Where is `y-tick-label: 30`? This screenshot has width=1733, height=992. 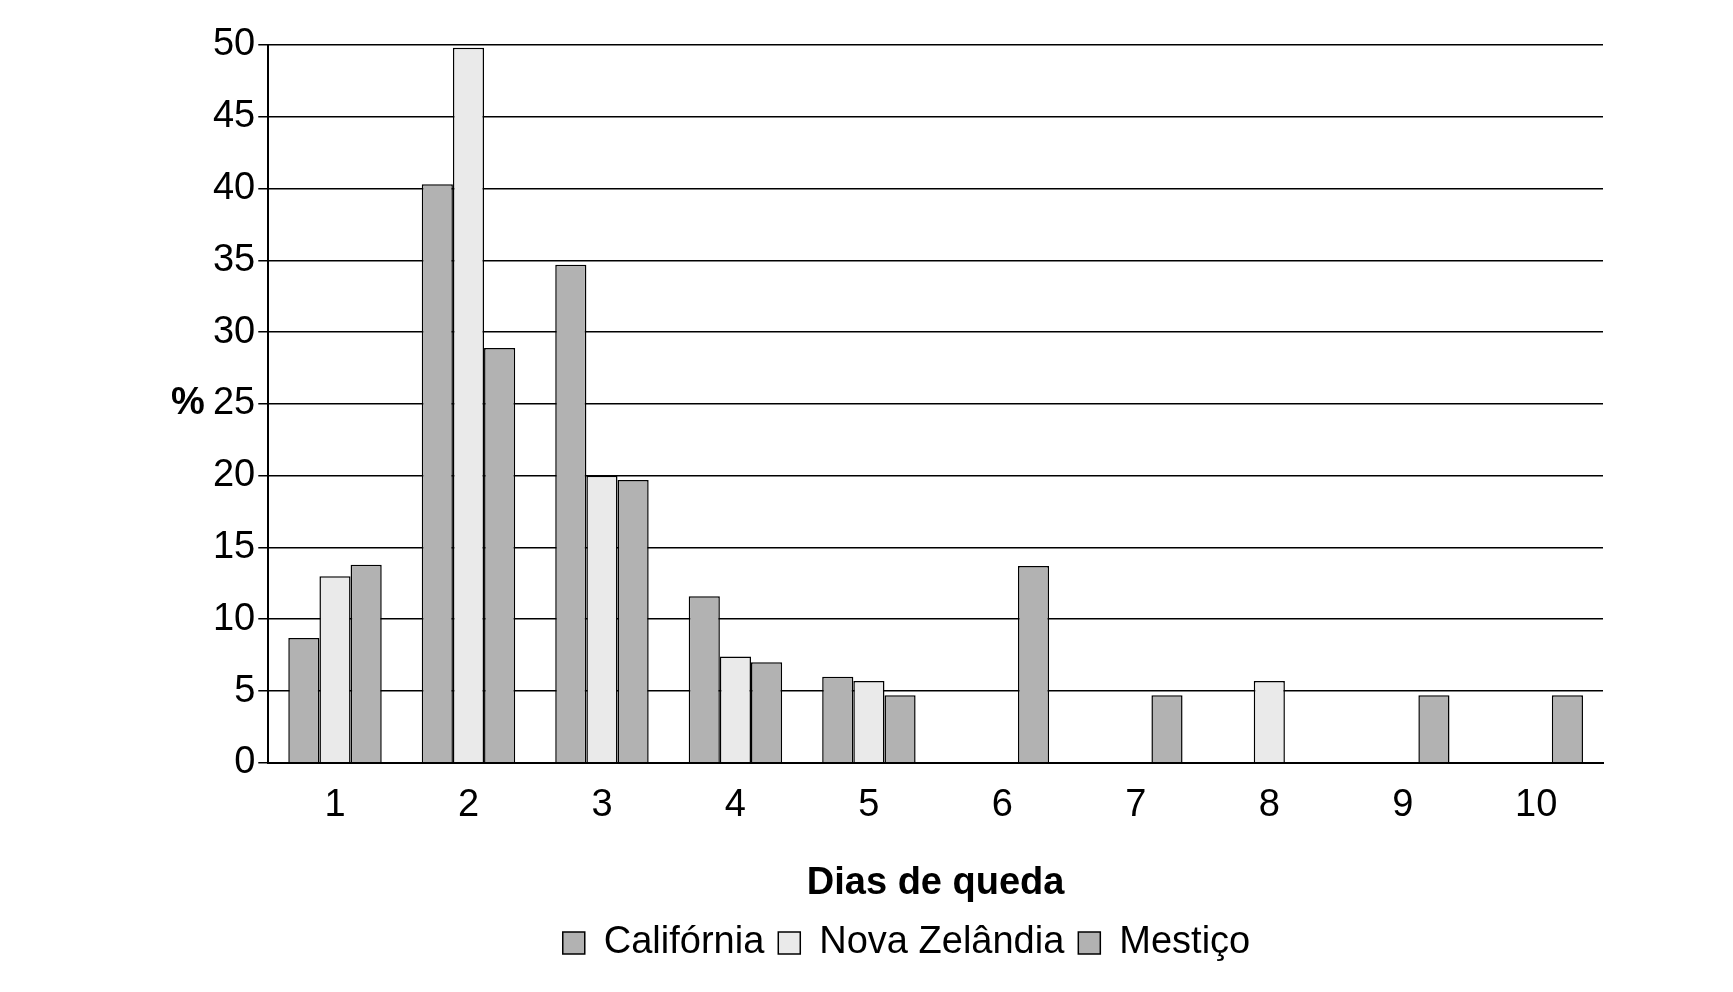 y-tick-label: 30 is located at coordinates (234, 329).